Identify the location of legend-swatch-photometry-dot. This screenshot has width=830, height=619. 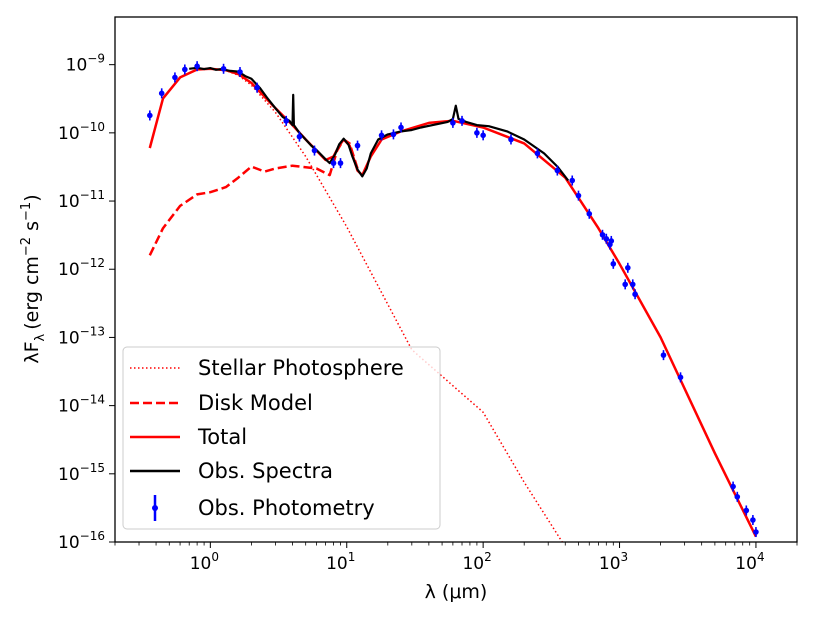
(155, 508).